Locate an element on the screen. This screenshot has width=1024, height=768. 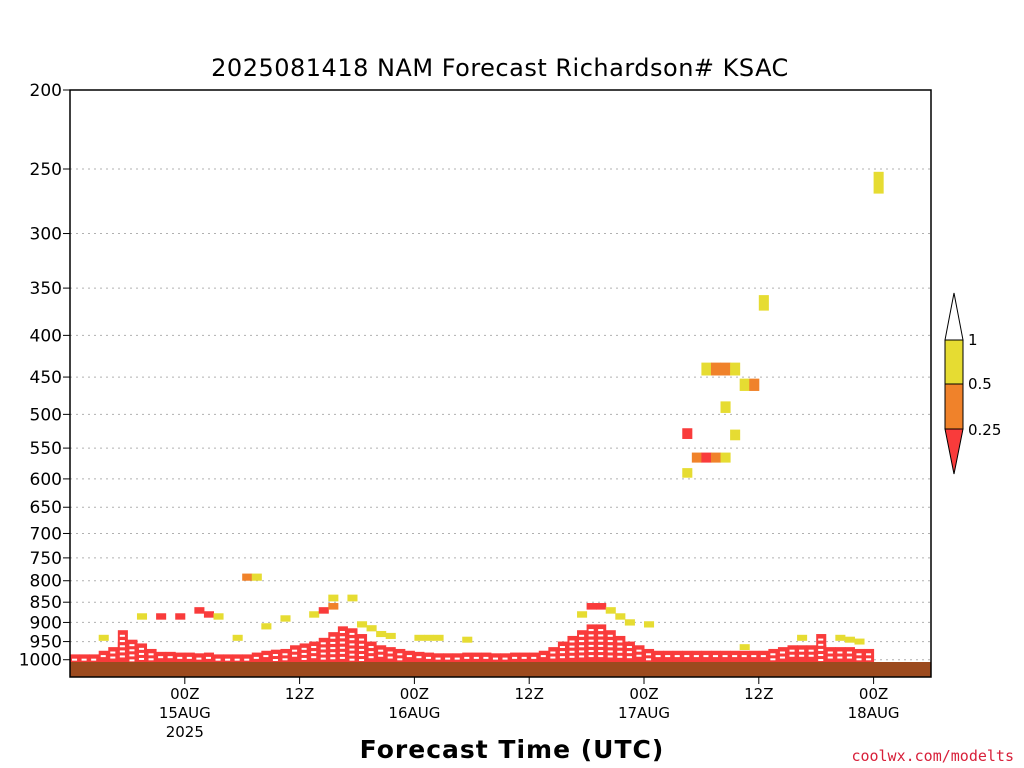
credit-link: coolwx.com/modelts is located at coordinates (932, 756).